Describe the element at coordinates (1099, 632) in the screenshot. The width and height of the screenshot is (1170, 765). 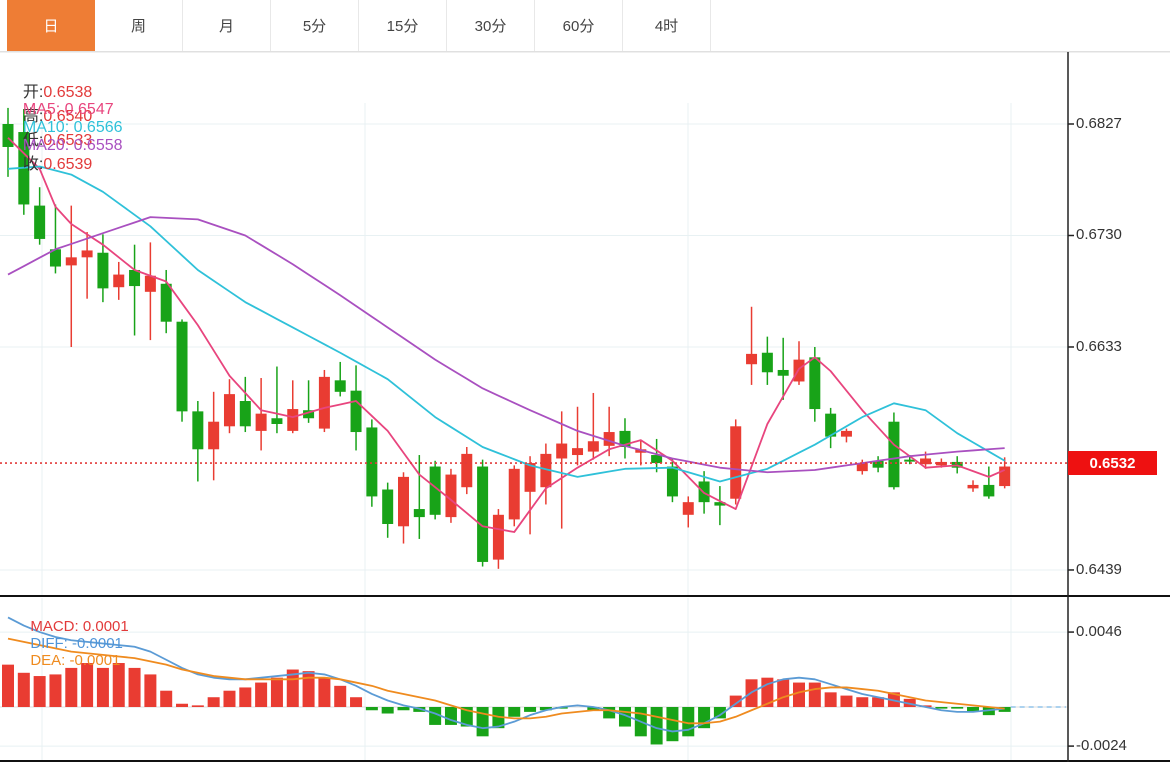
I see `y-axis-label: 0.0046` at that location.